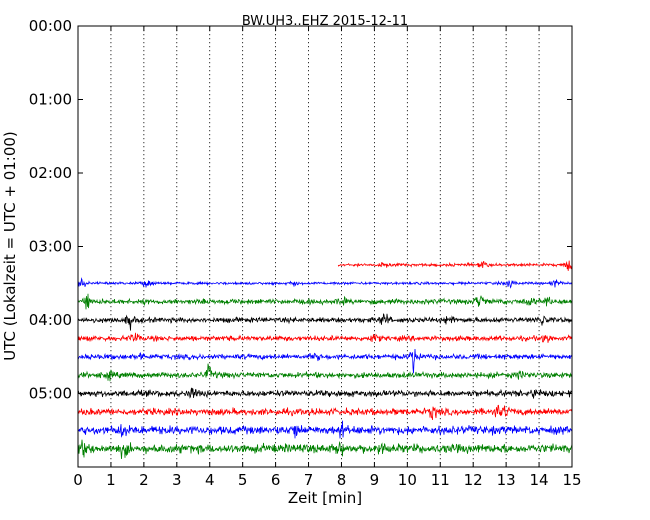  I want to click on x-tick-label: 8, so click(342, 480).